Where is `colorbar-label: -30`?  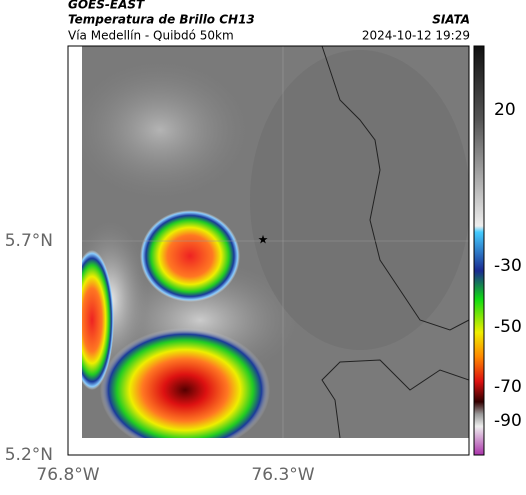 colorbar-label: -30 is located at coordinates (508, 266).